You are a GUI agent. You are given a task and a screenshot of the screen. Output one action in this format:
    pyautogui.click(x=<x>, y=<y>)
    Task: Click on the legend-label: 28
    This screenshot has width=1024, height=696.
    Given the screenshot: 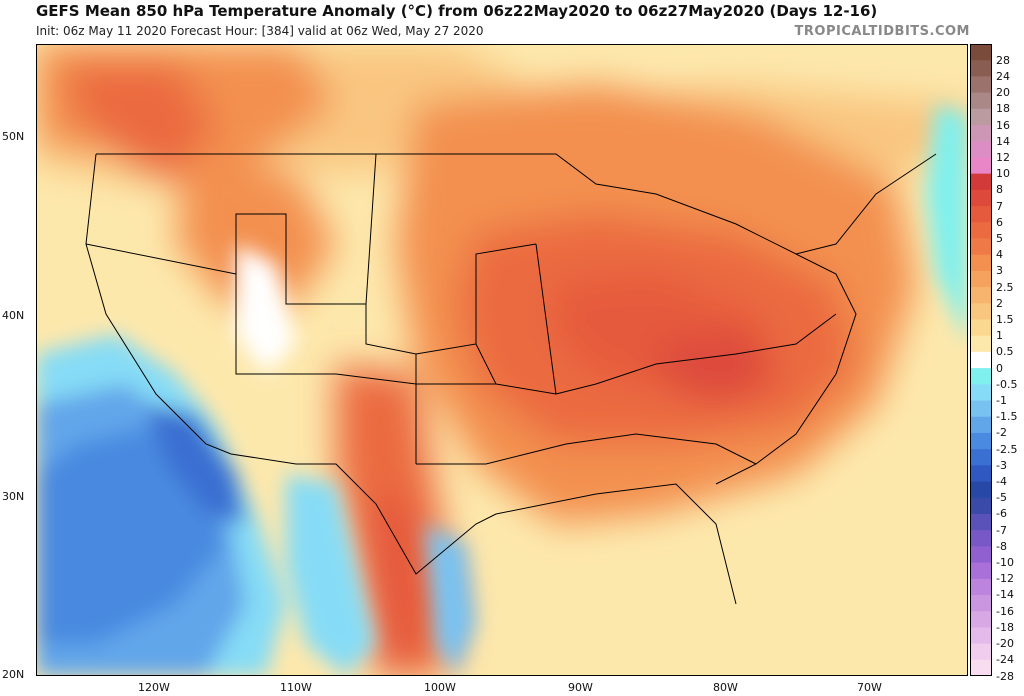 What is the action you would take?
    pyautogui.click(x=1003, y=60)
    